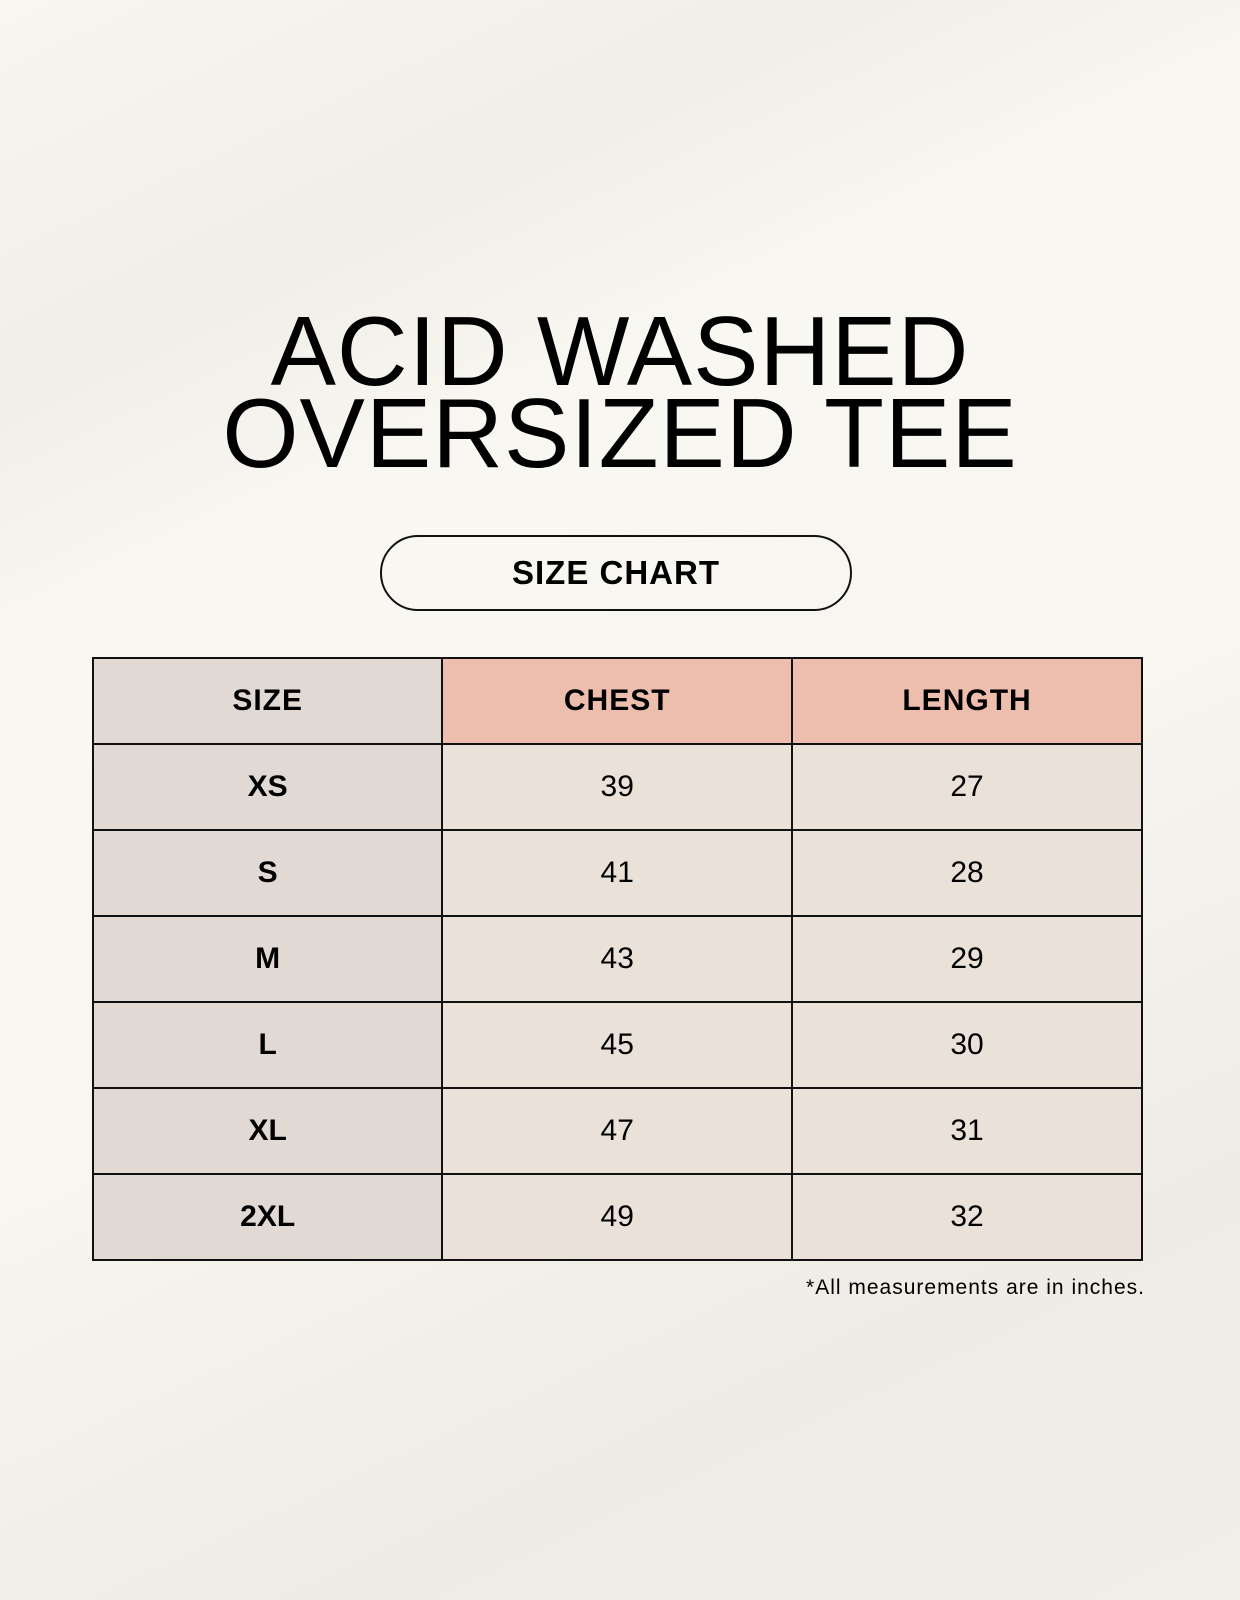  Describe the element at coordinates (967, 701) in the screenshot. I see `header-length: LENGTH` at that location.